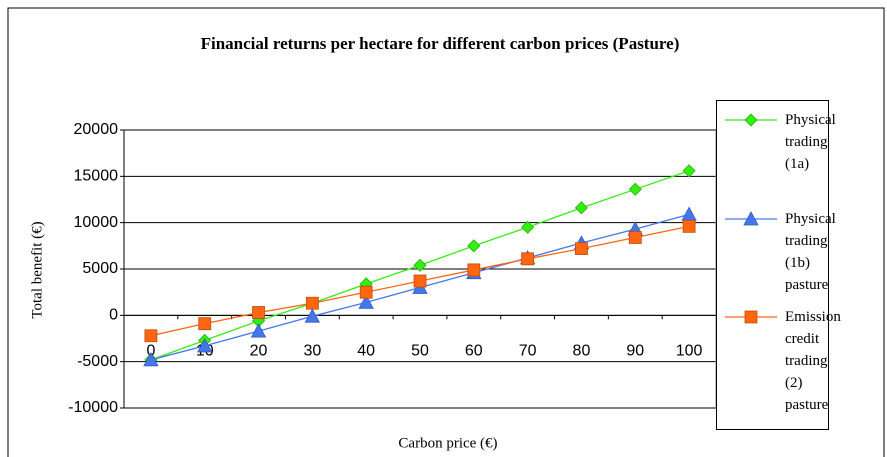 This screenshot has width=887, height=457. I want to click on x-tick-label: 20, so click(259, 351).